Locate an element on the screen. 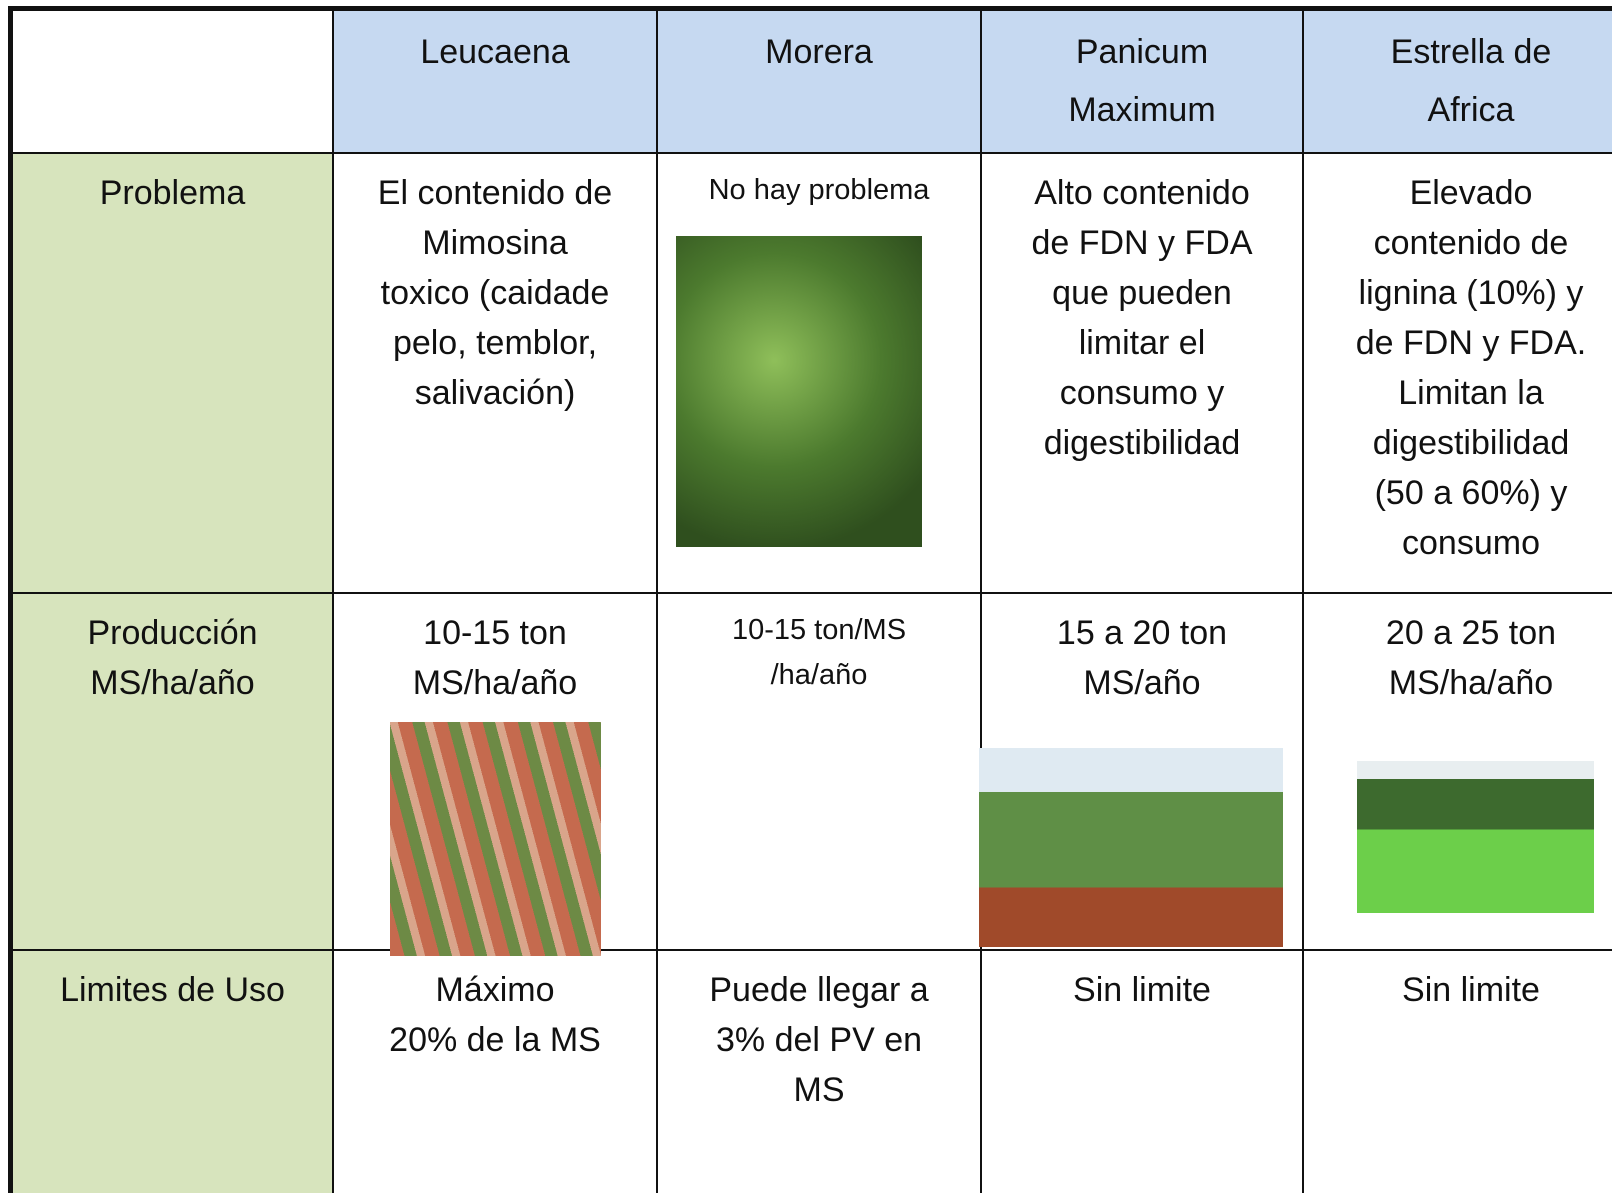 The image size is (1612, 1193). cell-text: 10-15 ton/MS is located at coordinates (819, 630).